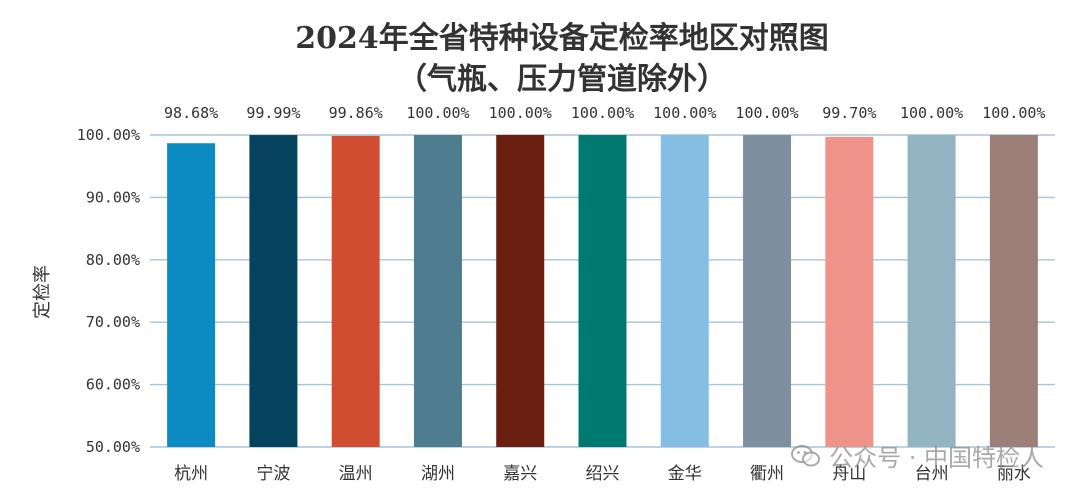 The image size is (1080, 503). I want to click on wechat-icon, so click(806, 455).